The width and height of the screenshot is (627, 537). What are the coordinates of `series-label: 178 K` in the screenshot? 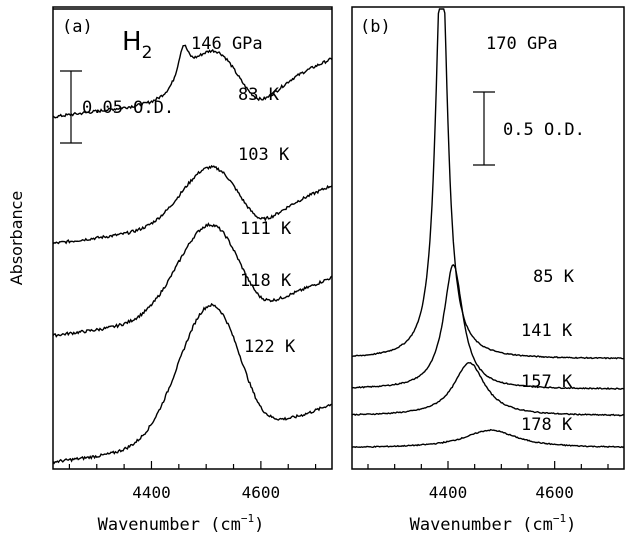 It's located at (547, 425).